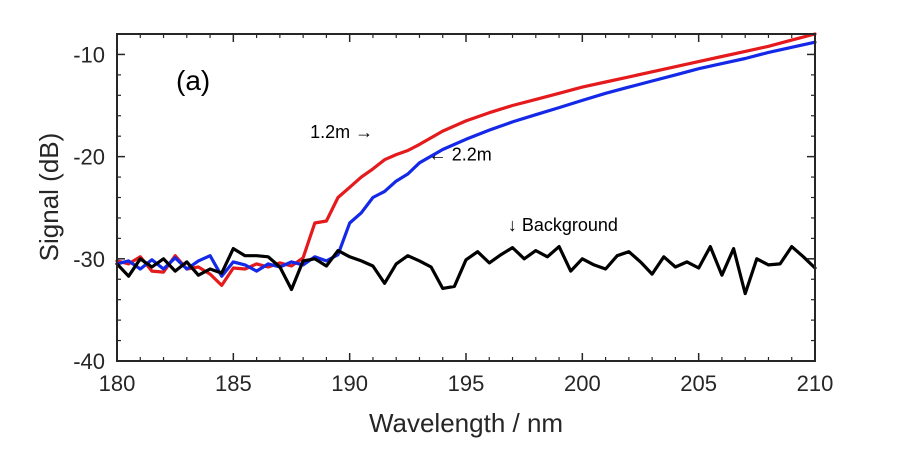  Describe the element at coordinates (341, 132) in the screenshot. I see `annotation-1-2m: 1.2m →` at that location.